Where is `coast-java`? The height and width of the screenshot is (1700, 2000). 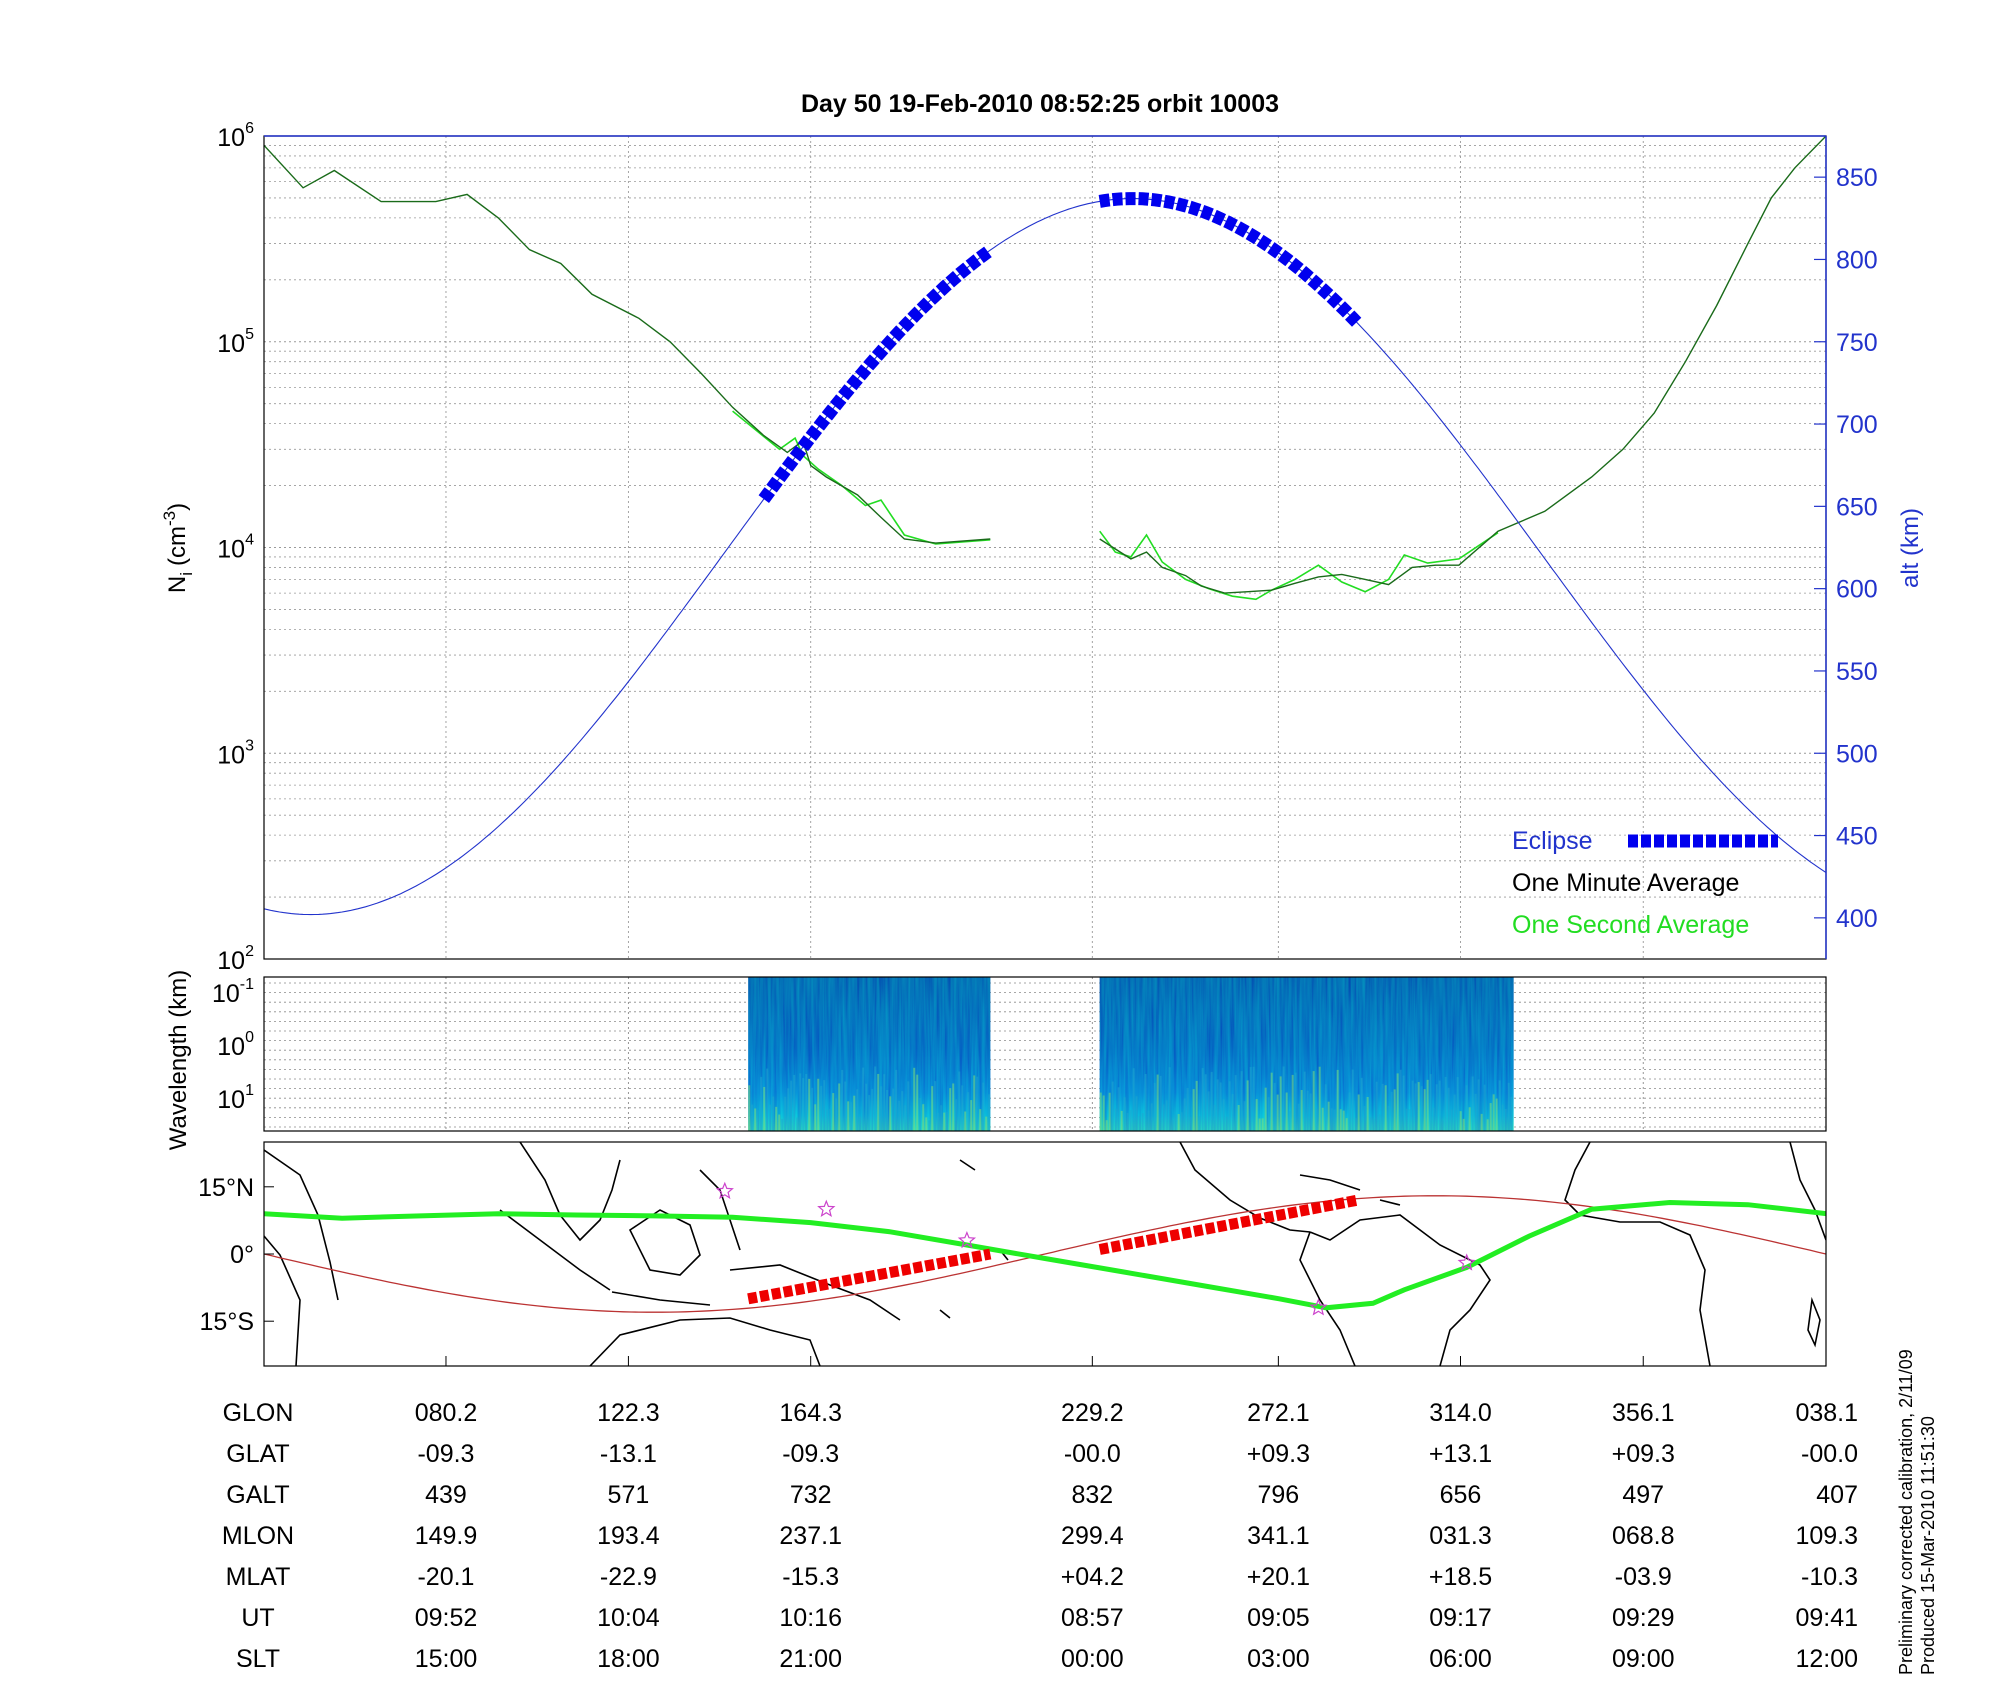
coast-java is located at coordinates (661, 1298).